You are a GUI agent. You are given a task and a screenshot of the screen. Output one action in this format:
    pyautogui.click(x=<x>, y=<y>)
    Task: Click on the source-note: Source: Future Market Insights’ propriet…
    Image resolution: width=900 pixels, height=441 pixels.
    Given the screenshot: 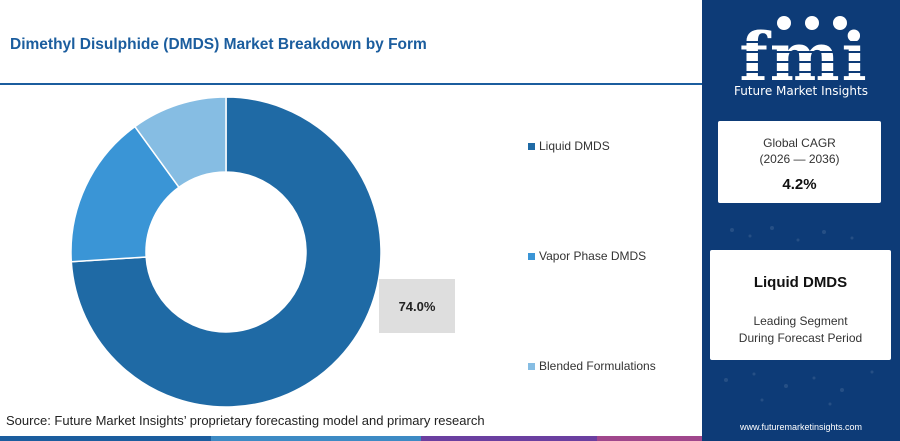 What is the action you would take?
    pyautogui.click(x=245, y=420)
    